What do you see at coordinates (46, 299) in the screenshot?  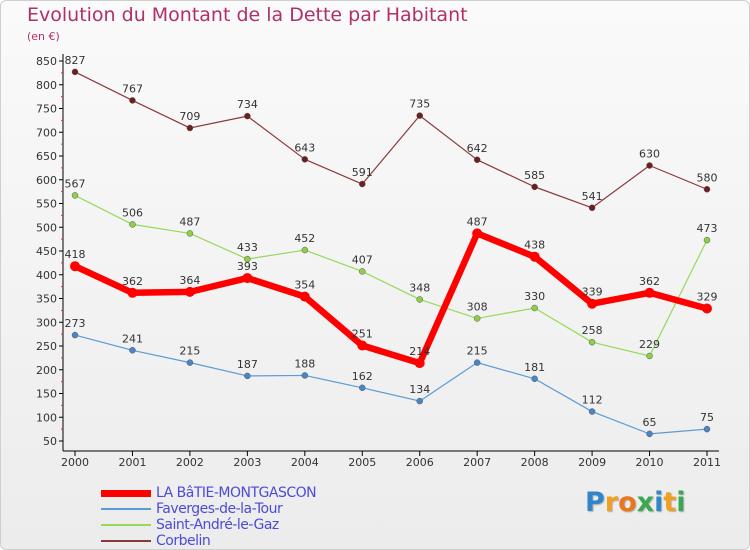 I see `y-tick-label: 350` at bounding box center [46, 299].